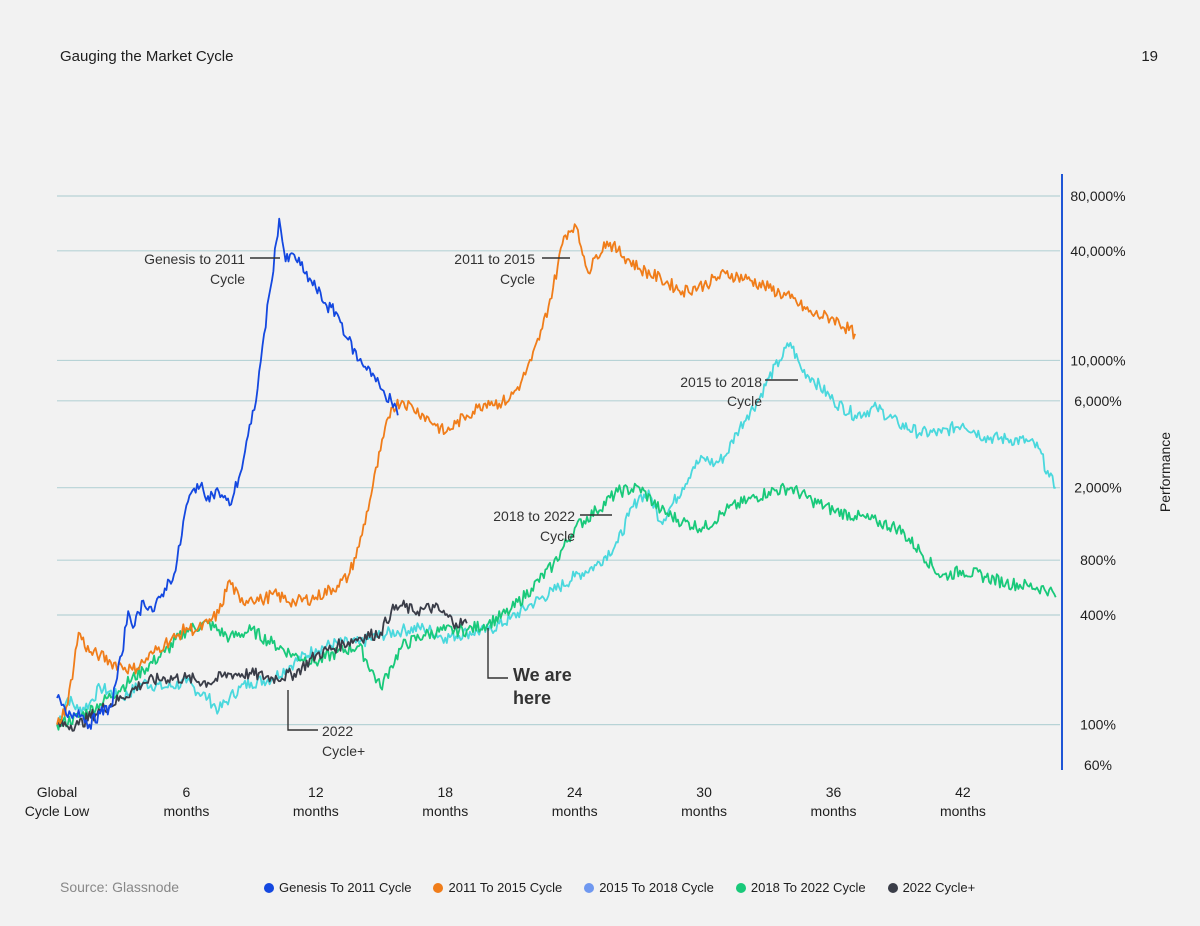  I want to click on legend-item-2018: 2018 To 2022 Cycle, so click(800, 887).